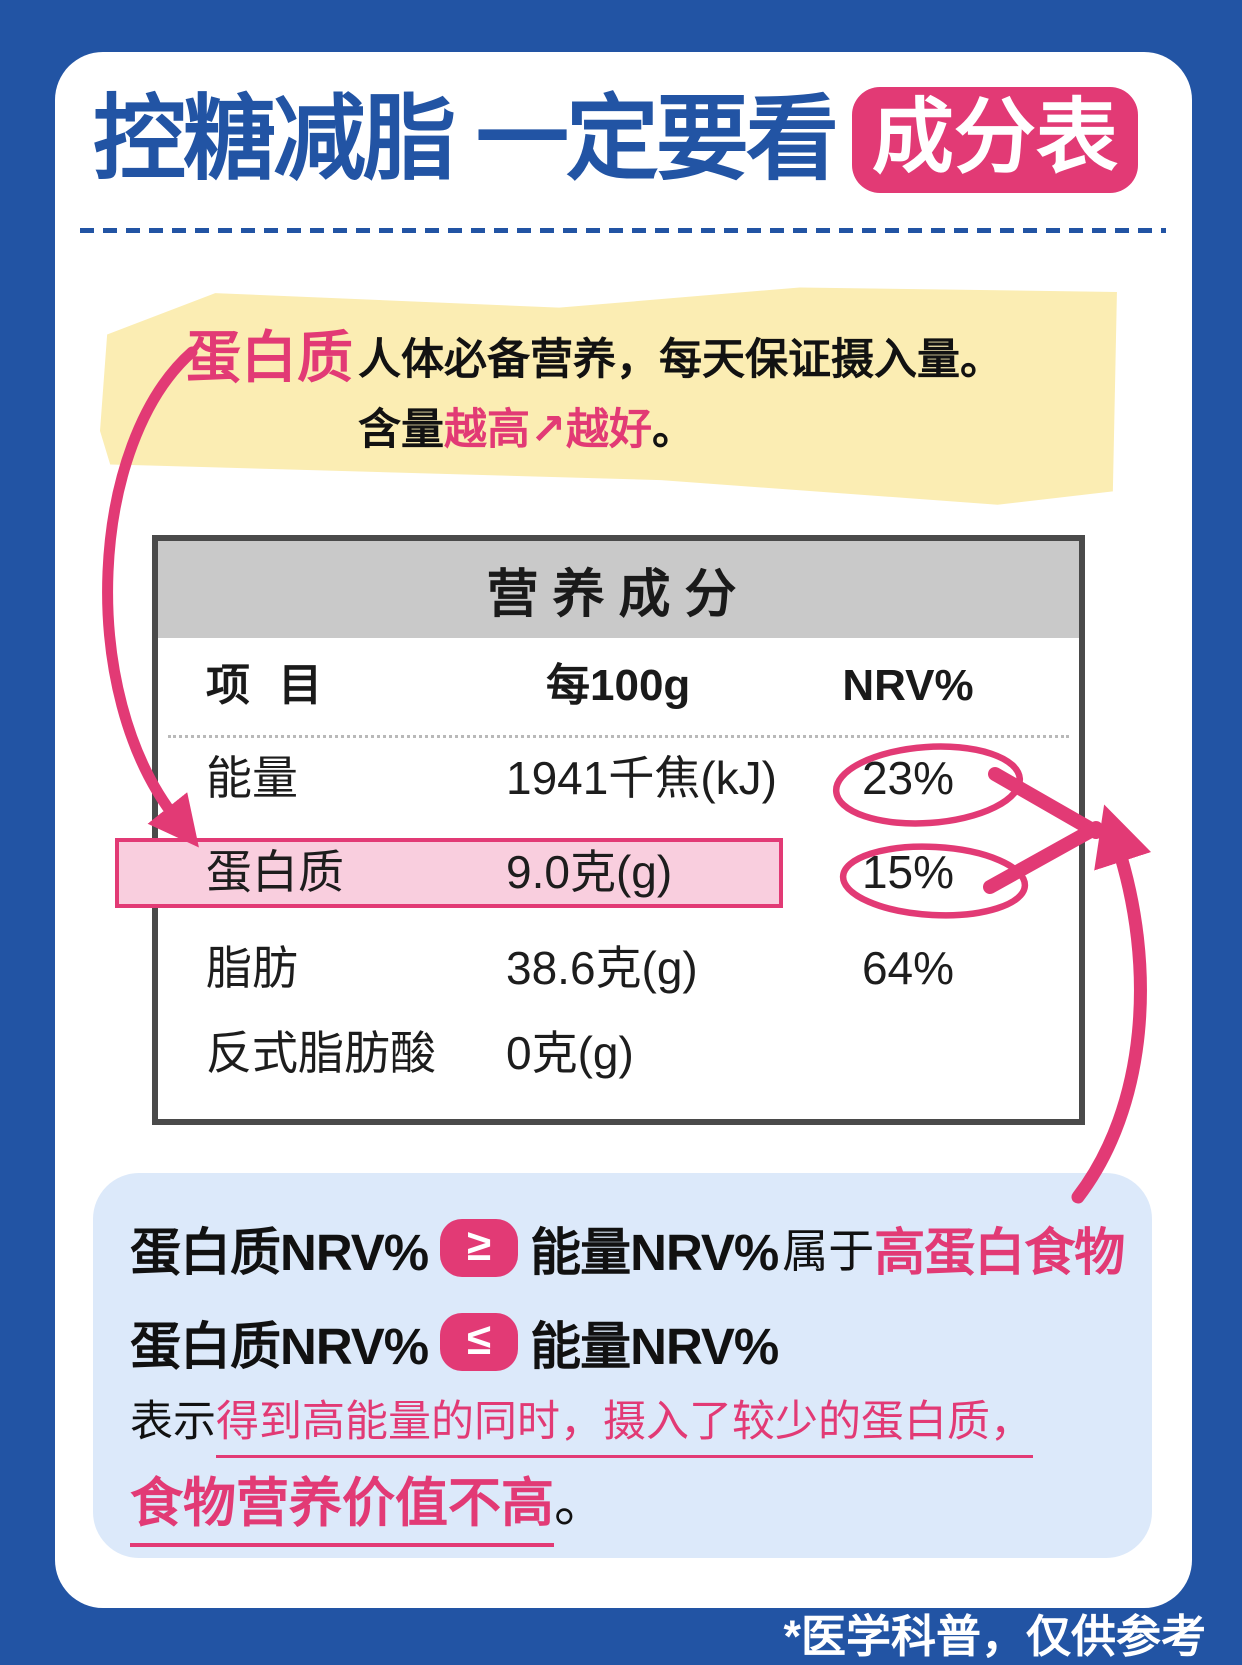 The height and width of the screenshot is (1665, 1242). What do you see at coordinates (908, 778) in the screenshot?
I see `cell-nrv: 23%` at bounding box center [908, 778].